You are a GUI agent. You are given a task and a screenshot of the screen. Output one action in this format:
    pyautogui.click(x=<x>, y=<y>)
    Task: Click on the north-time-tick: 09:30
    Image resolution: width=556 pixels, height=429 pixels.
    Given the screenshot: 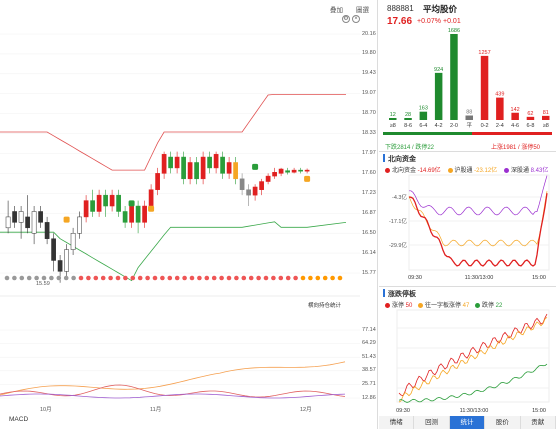 What is the action you would take?
    pyautogui.click(x=415, y=278)
    